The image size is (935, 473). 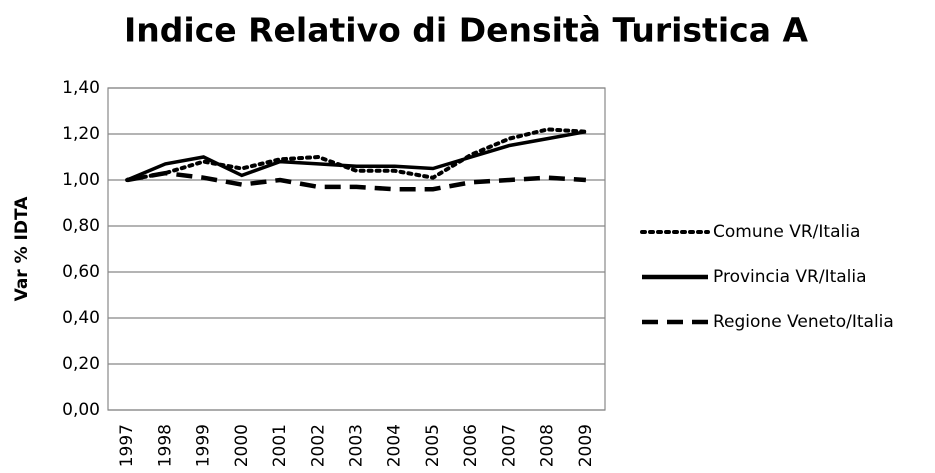 I want to click on y-tick-label: 0,80, so click(x=81, y=226).